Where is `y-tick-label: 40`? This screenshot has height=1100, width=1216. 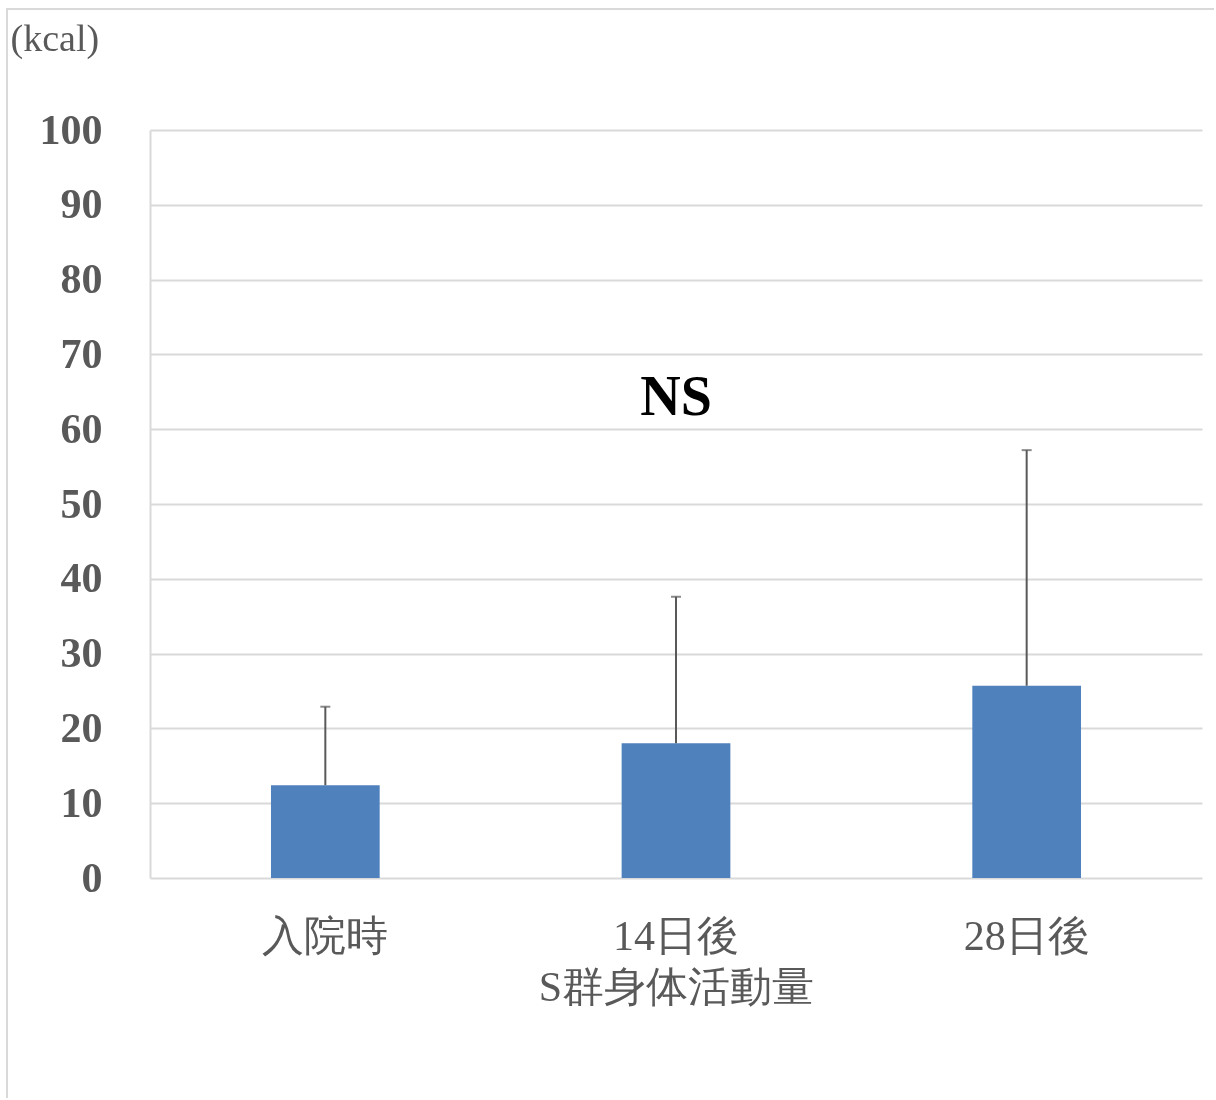
y-tick-label: 40 is located at coordinates (81, 578).